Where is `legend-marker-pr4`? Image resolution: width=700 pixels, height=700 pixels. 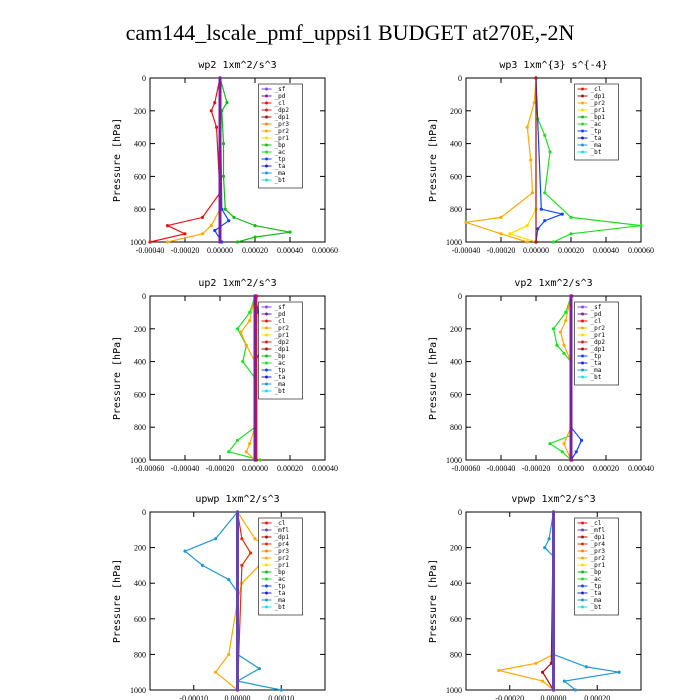
legend-marker-pr4 is located at coordinates (582, 544).